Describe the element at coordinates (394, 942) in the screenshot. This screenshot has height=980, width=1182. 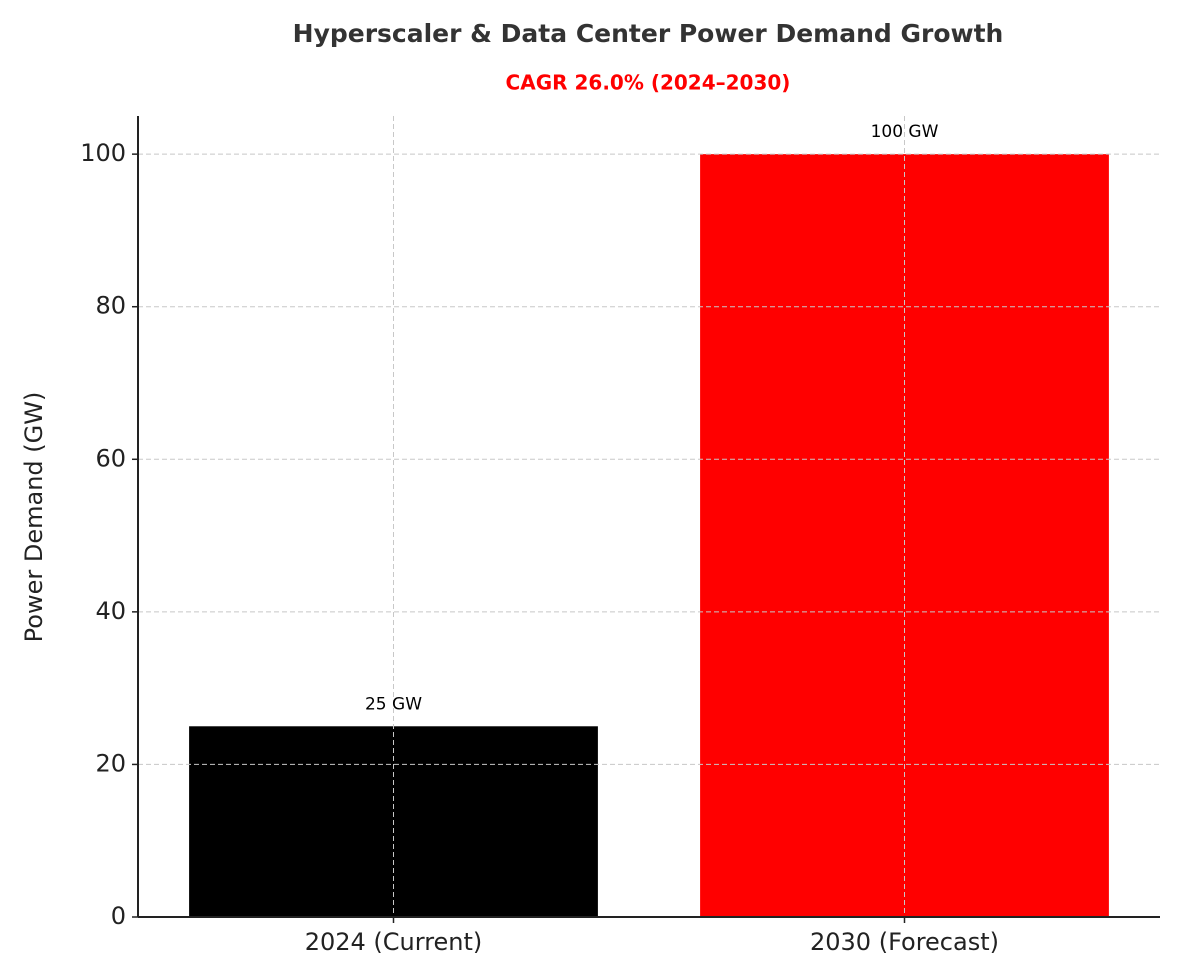
I see `x-tick-label: 2024 (Current)` at that location.